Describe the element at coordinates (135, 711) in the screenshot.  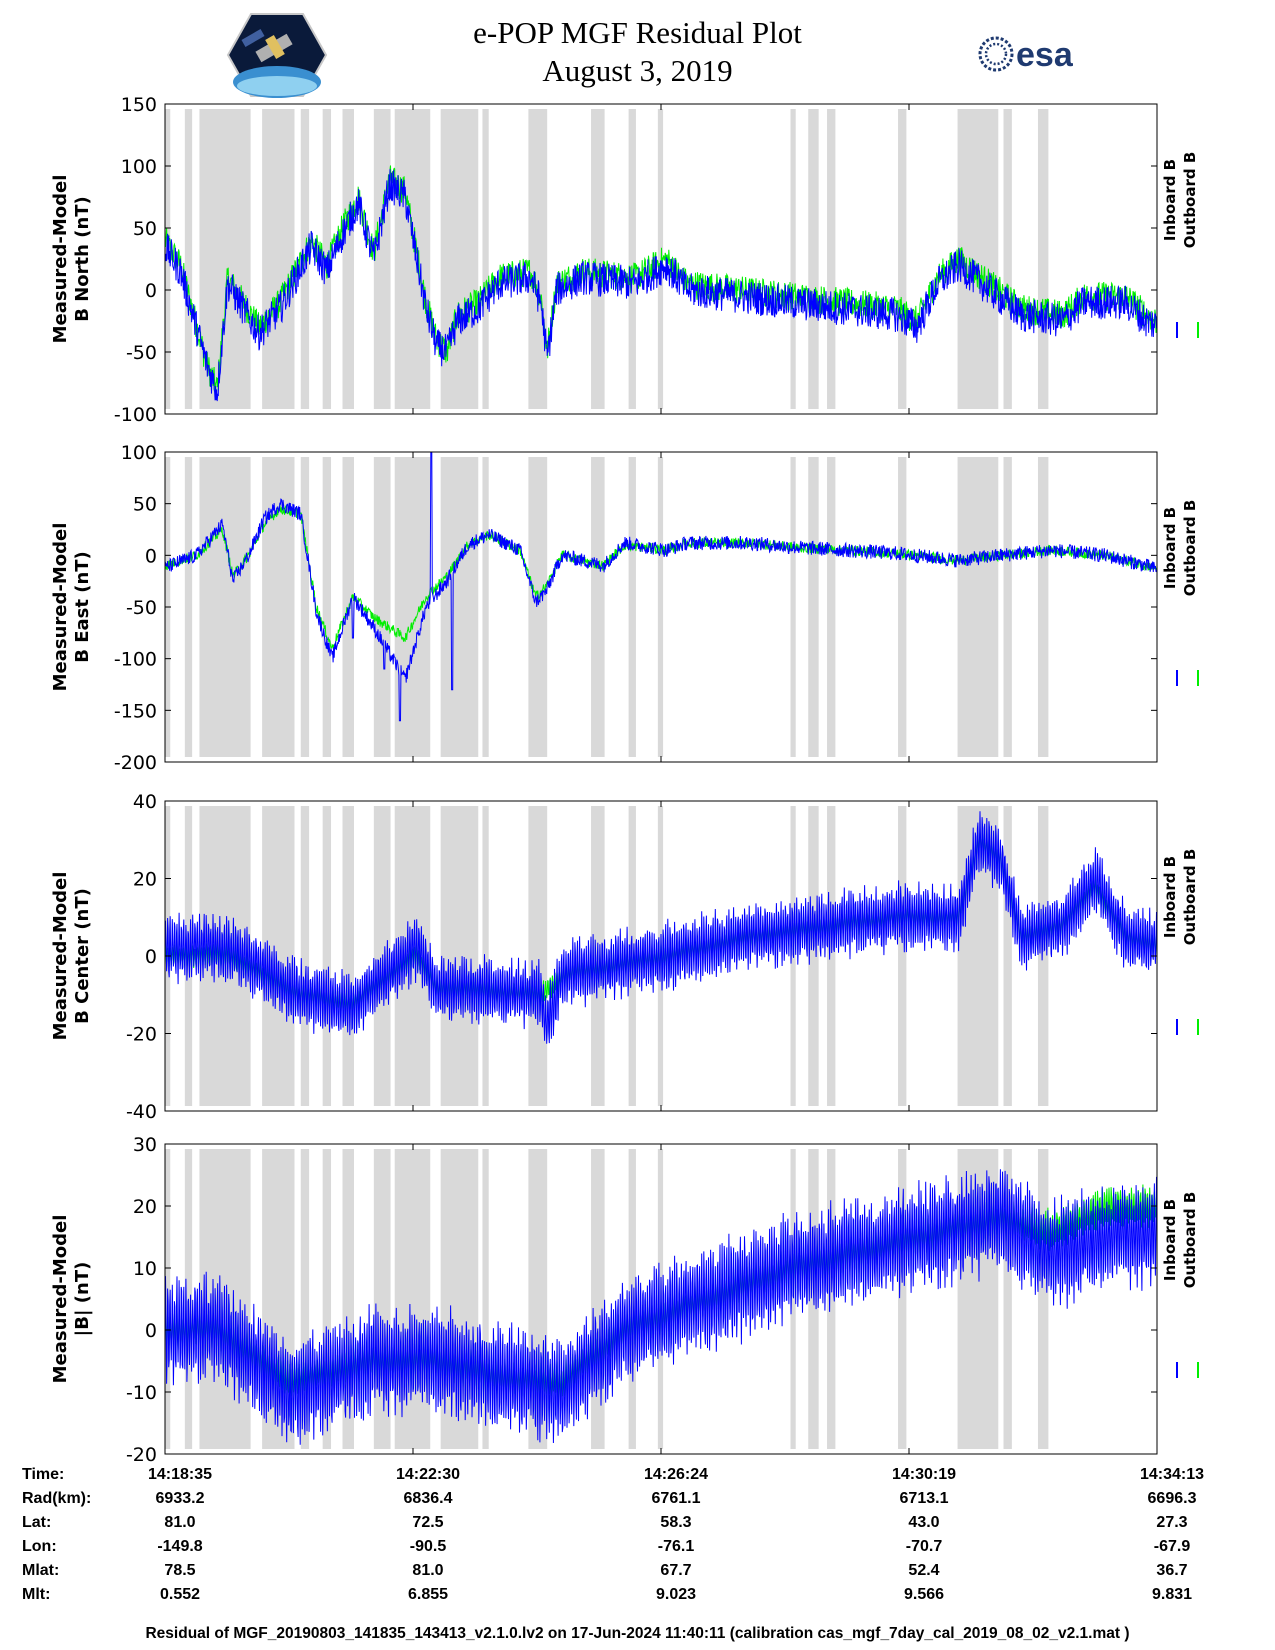
I see `y-tick-label: -150` at that location.